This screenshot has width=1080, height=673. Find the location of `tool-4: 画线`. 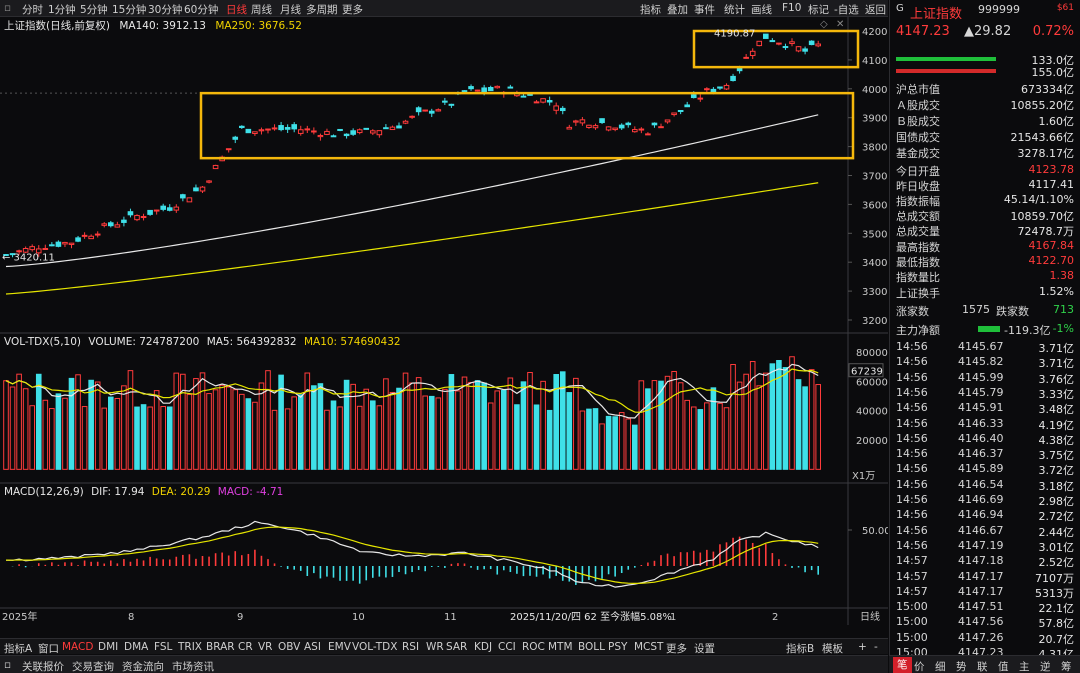

tool-4: 画线 is located at coordinates (761, 10).